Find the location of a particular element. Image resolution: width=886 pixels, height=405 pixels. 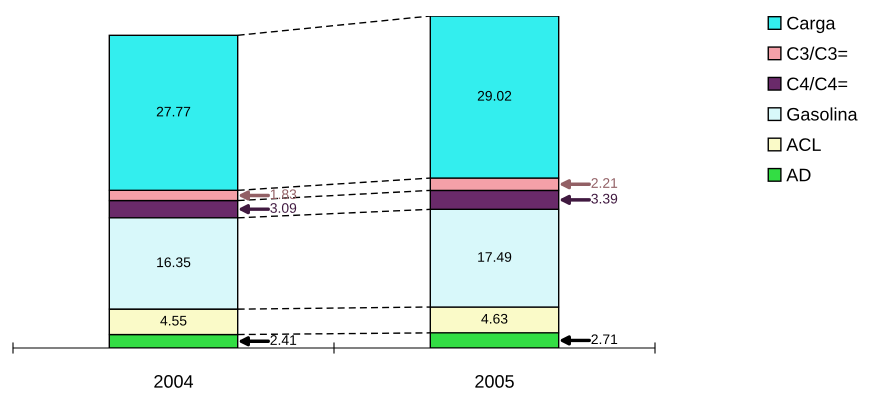

data-label: 29.02 is located at coordinates (495, 95).